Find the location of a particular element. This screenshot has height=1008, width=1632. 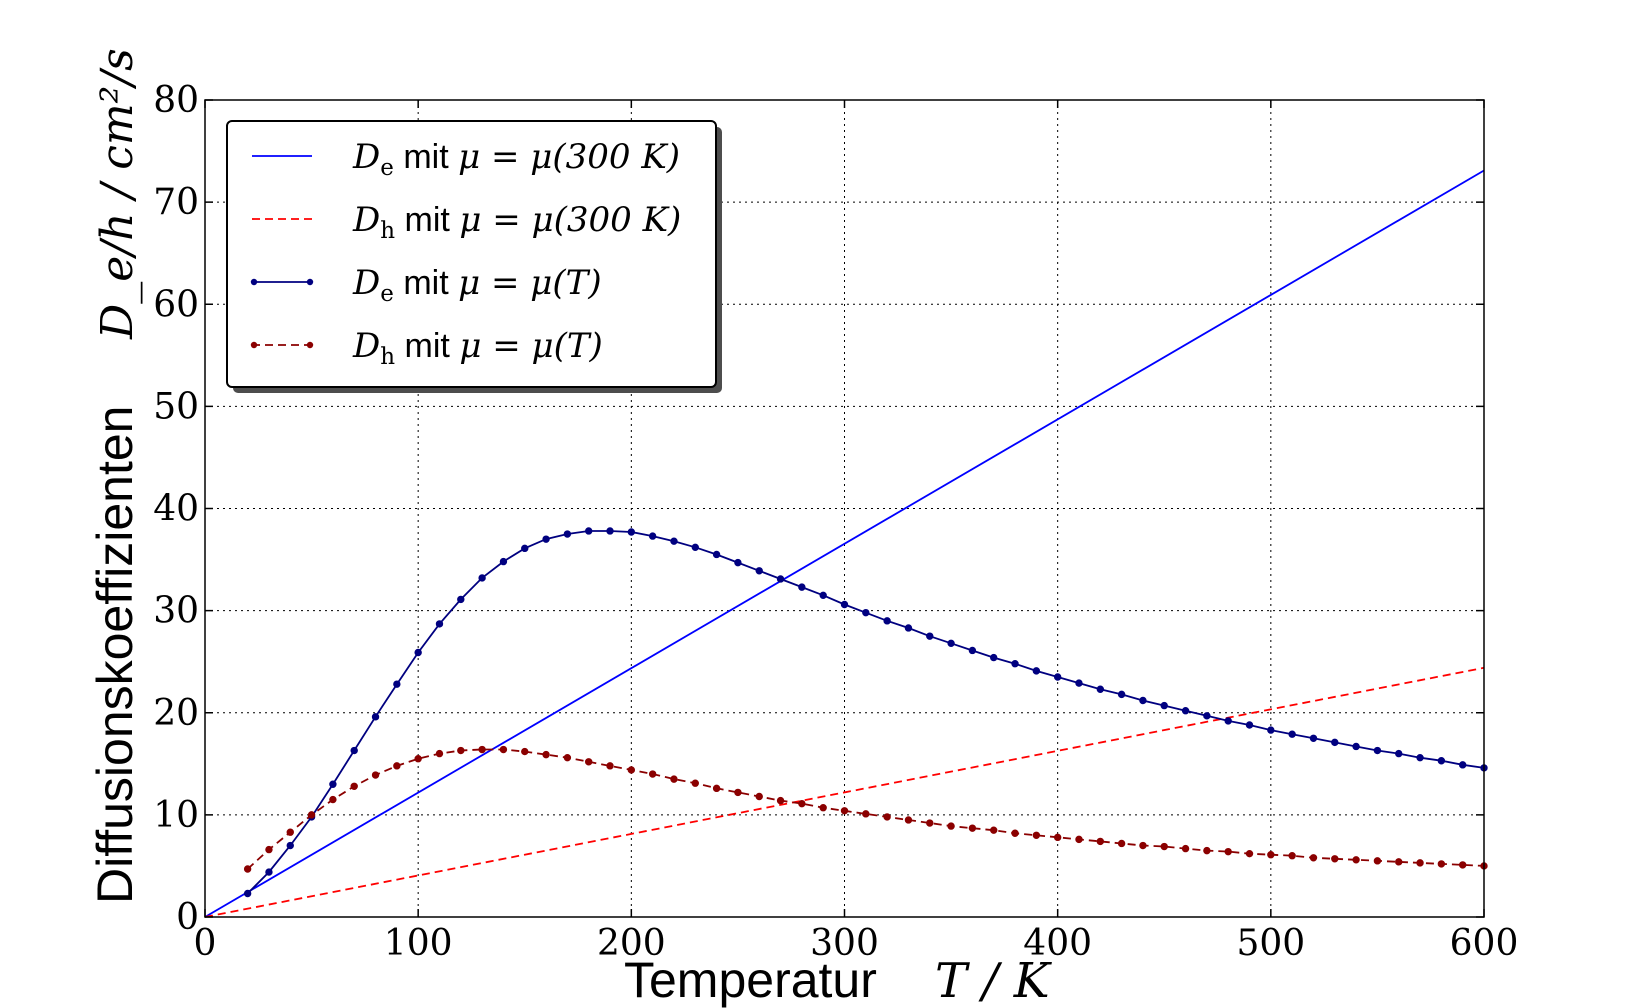

y-tick-label: 10 is located at coordinates (176, 815).